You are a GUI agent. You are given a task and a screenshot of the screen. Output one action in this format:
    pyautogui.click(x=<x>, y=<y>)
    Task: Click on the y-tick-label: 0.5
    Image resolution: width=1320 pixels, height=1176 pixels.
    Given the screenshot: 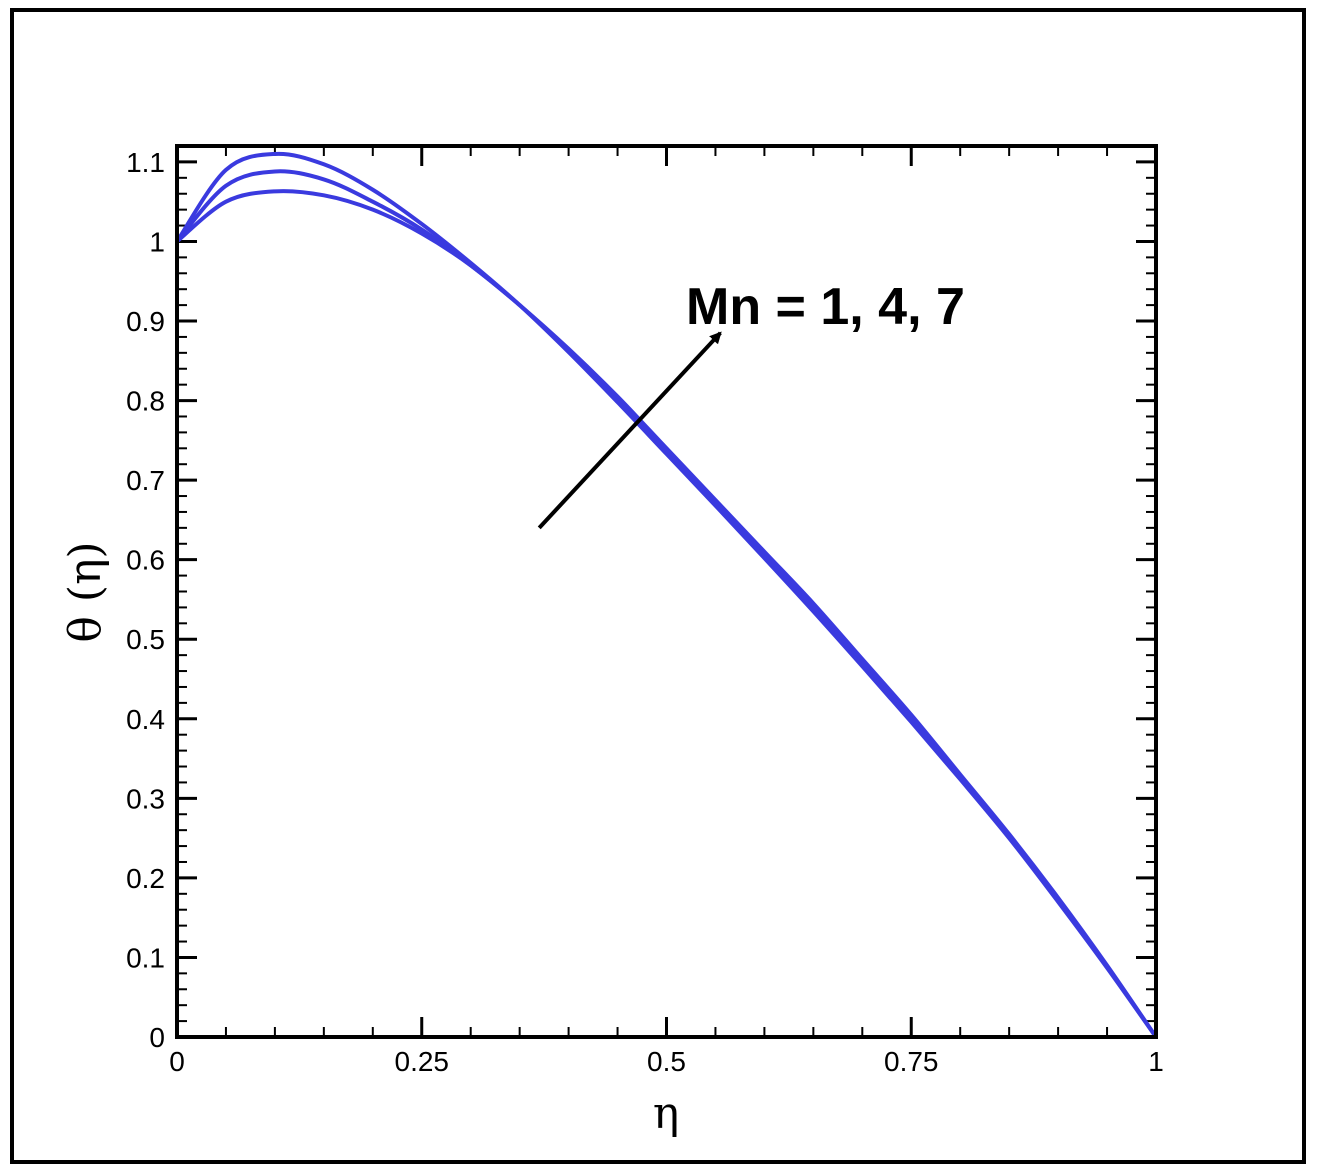 What is the action you would take?
    pyautogui.click(x=145, y=639)
    